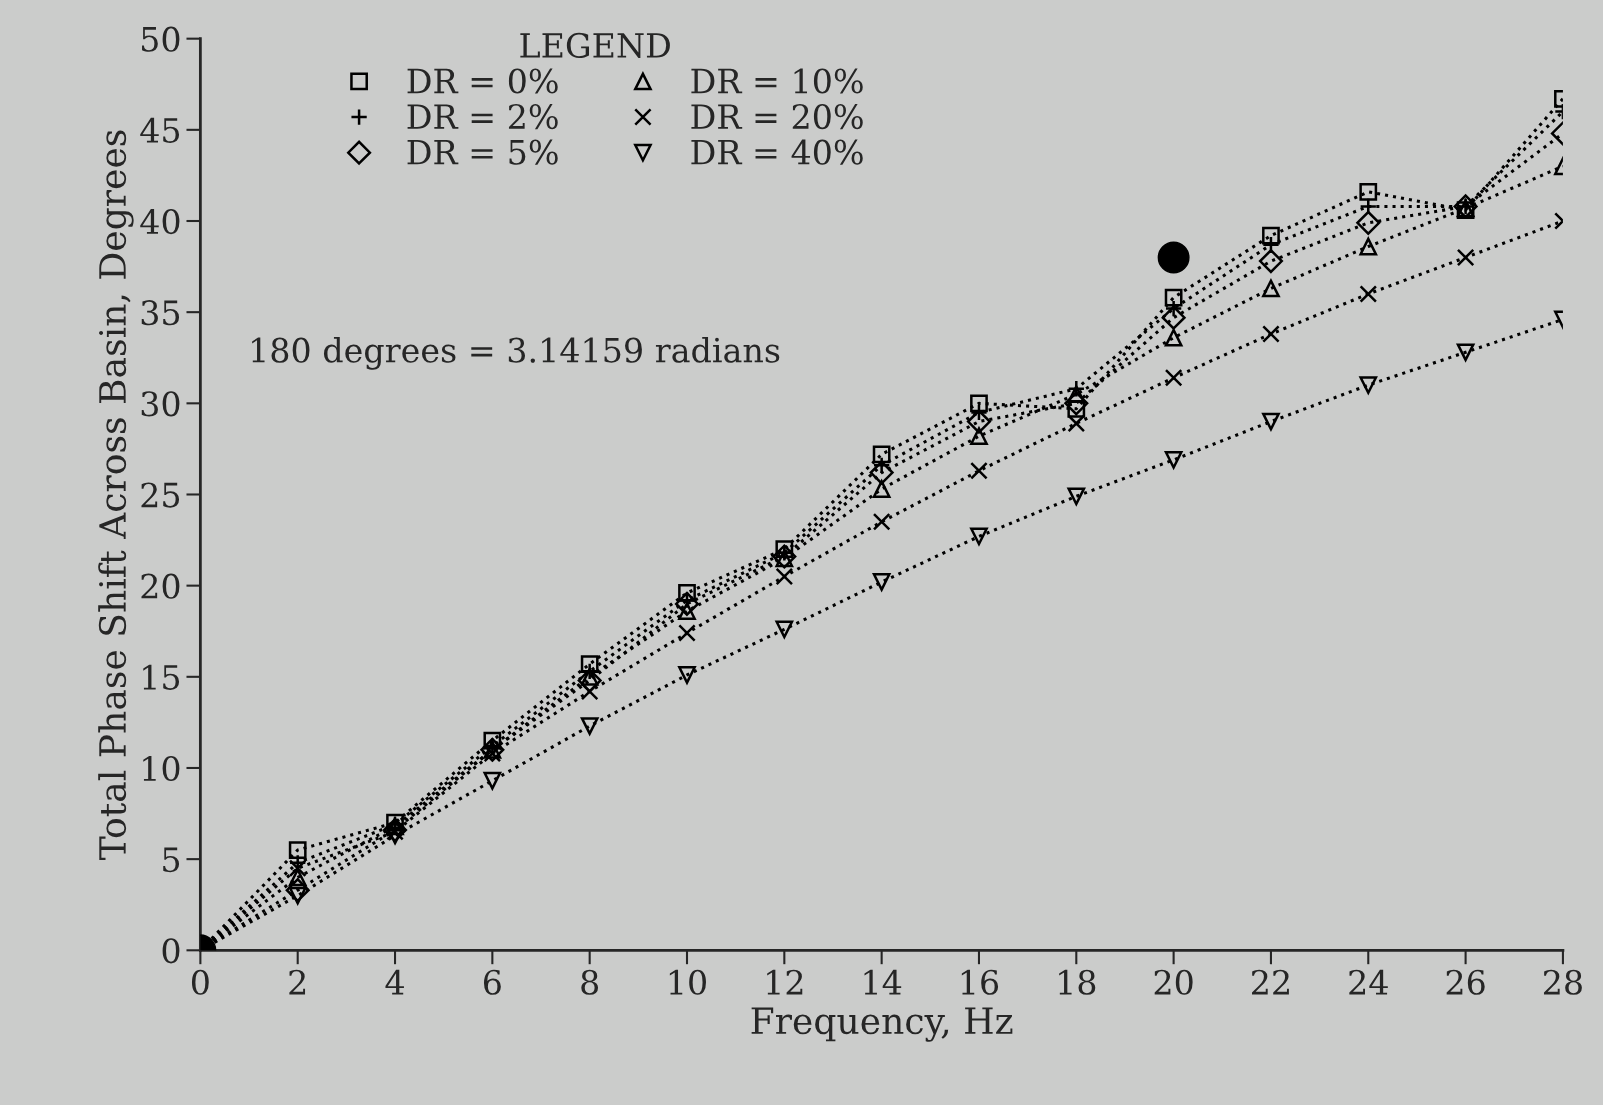 The width and height of the screenshot is (1603, 1105). What do you see at coordinates (160, 313) in the screenshot?
I see `y-tick-label: 35` at bounding box center [160, 313].